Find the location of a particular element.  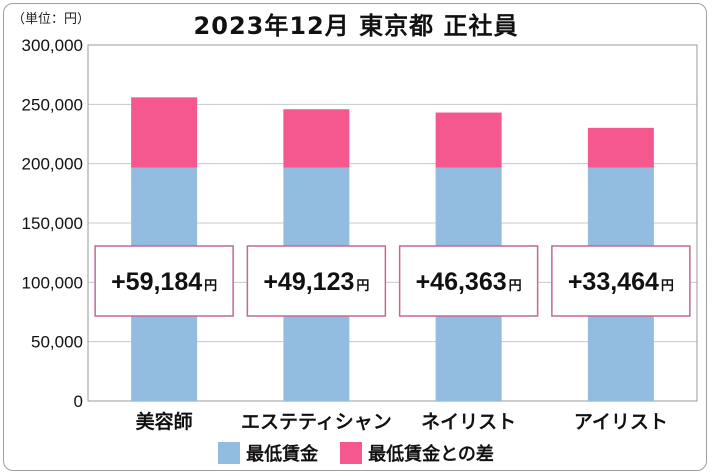

diff-label-value: +49,123 is located at coordinates (308, 282).